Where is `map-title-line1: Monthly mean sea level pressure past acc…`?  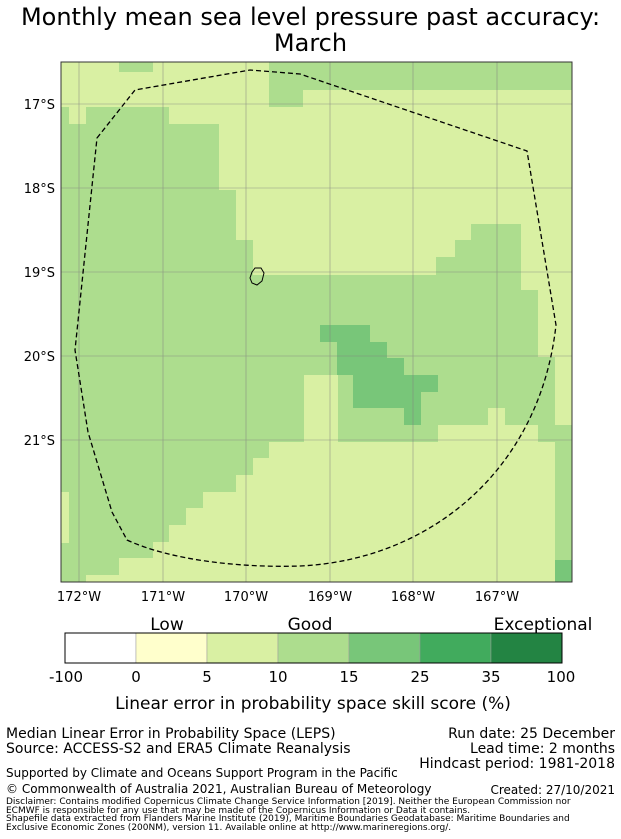
map-title-line1: Monthly mean sea level pressure past acc… is located at coordinates (310, 17).